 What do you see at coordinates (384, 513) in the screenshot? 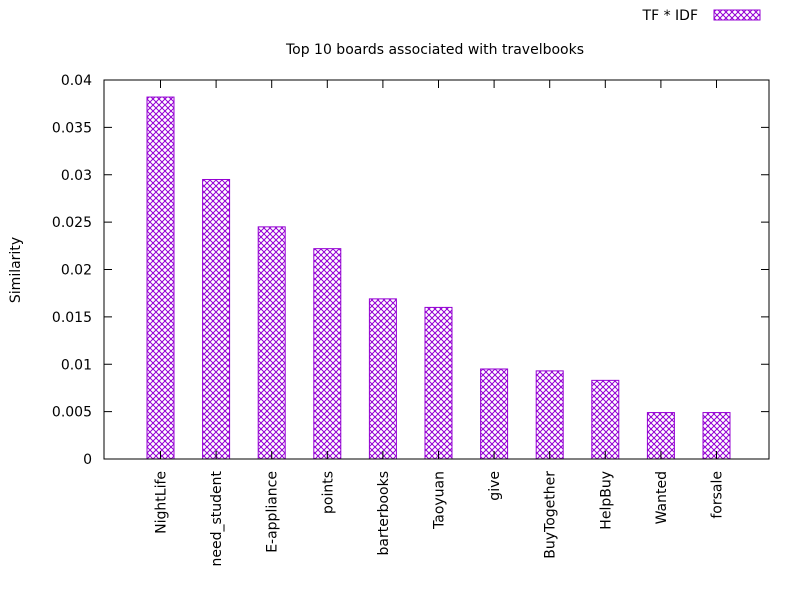
I see `x-tick-label: barterbooks` at bounding box center [384, 513].